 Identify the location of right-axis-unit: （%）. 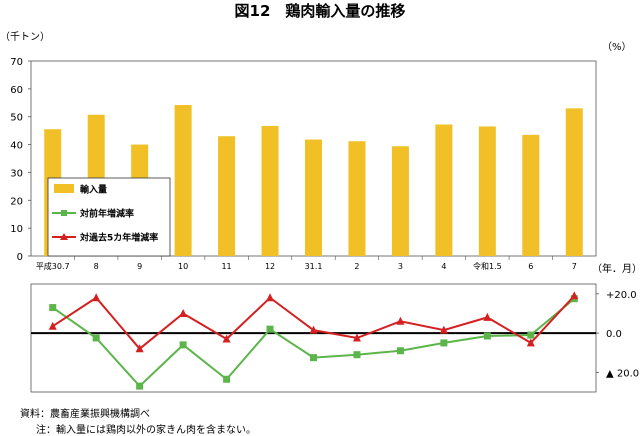
(617, 47).